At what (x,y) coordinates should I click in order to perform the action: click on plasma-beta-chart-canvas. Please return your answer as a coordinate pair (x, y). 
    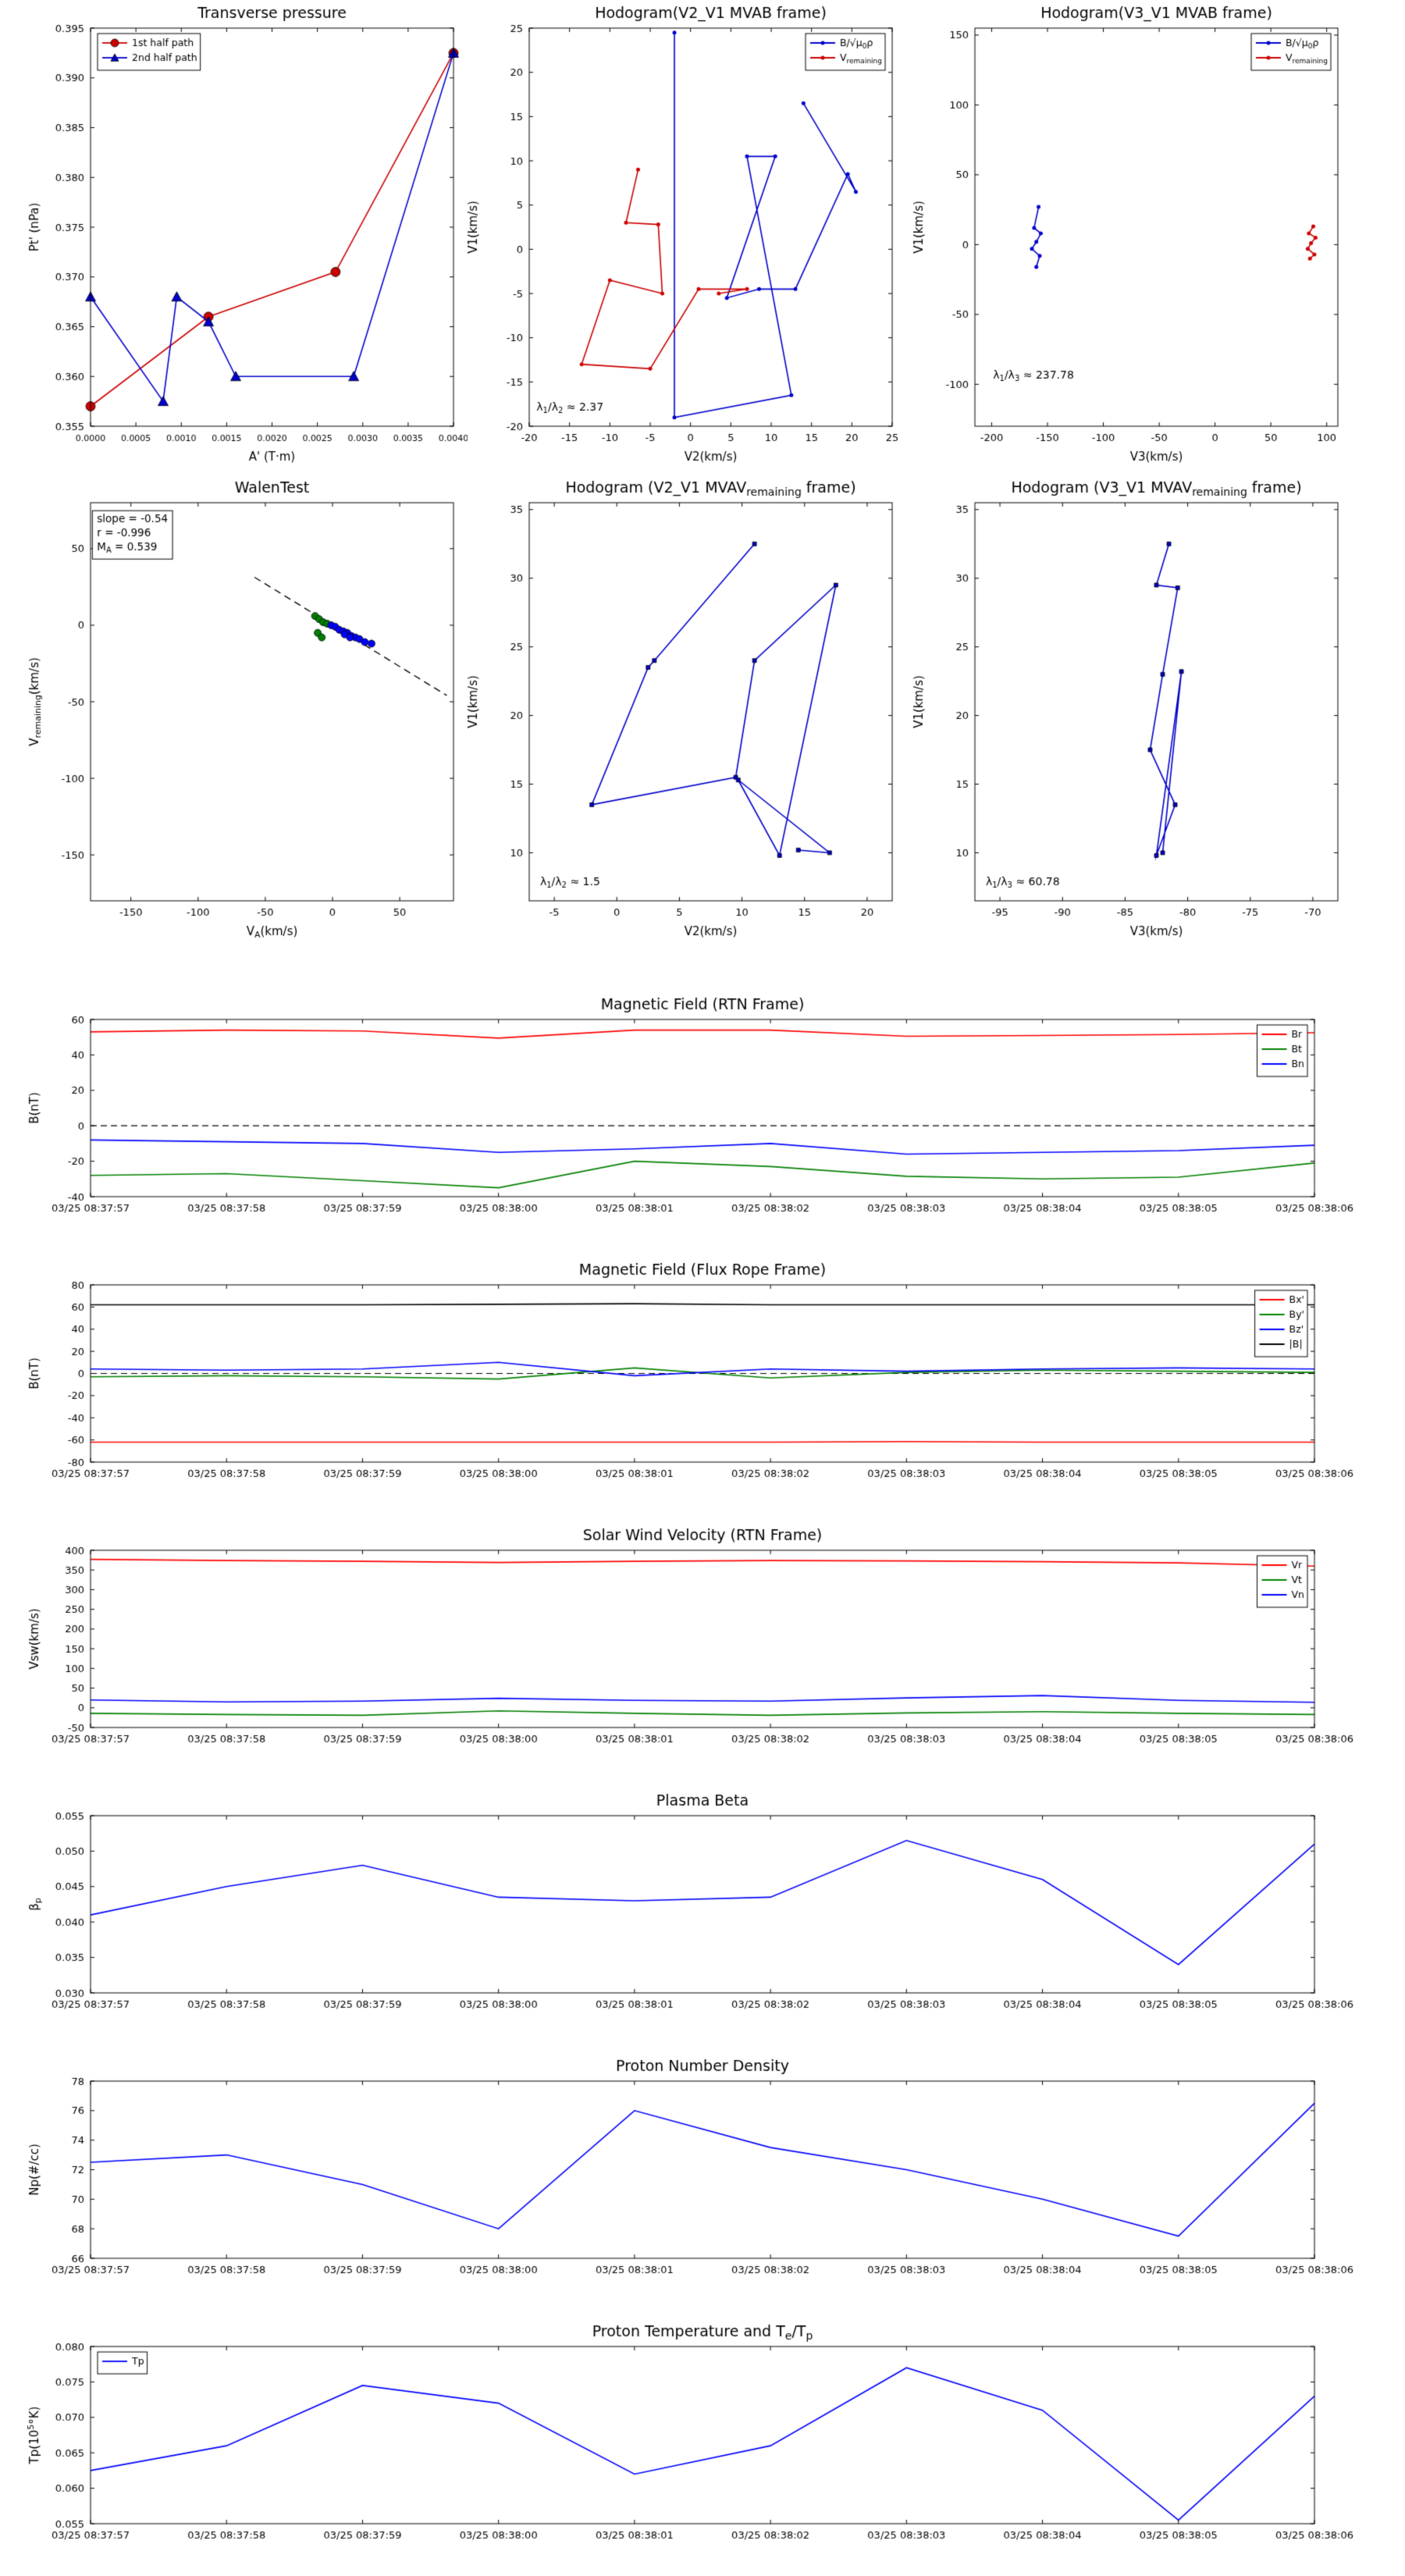
    Looking at the image, I should click on (703, 1910).